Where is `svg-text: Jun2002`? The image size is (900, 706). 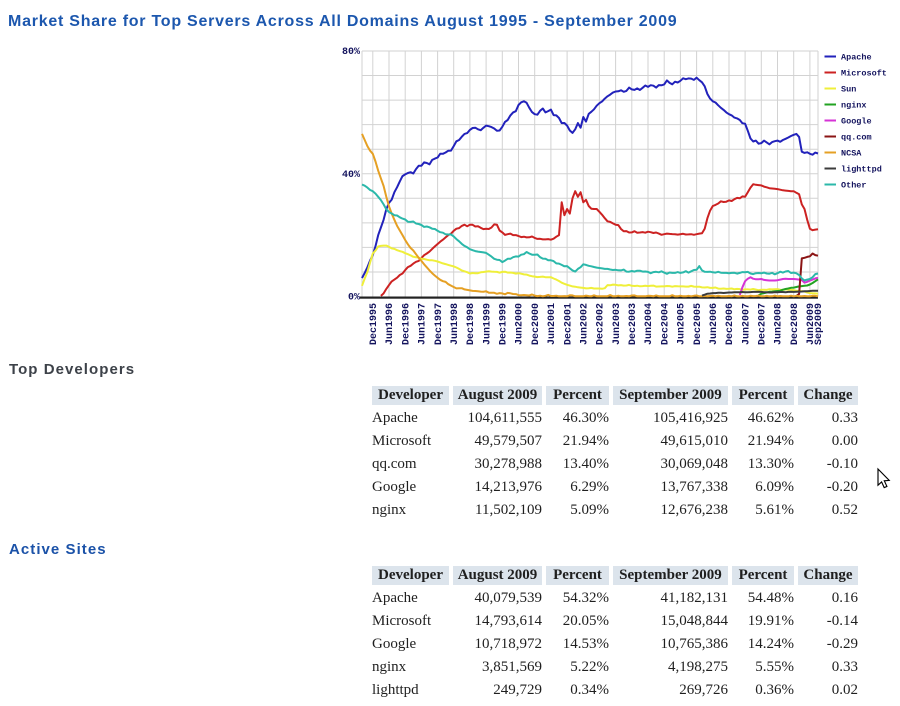 svg-text: Jun2002 is located at coordinates (585, 324).